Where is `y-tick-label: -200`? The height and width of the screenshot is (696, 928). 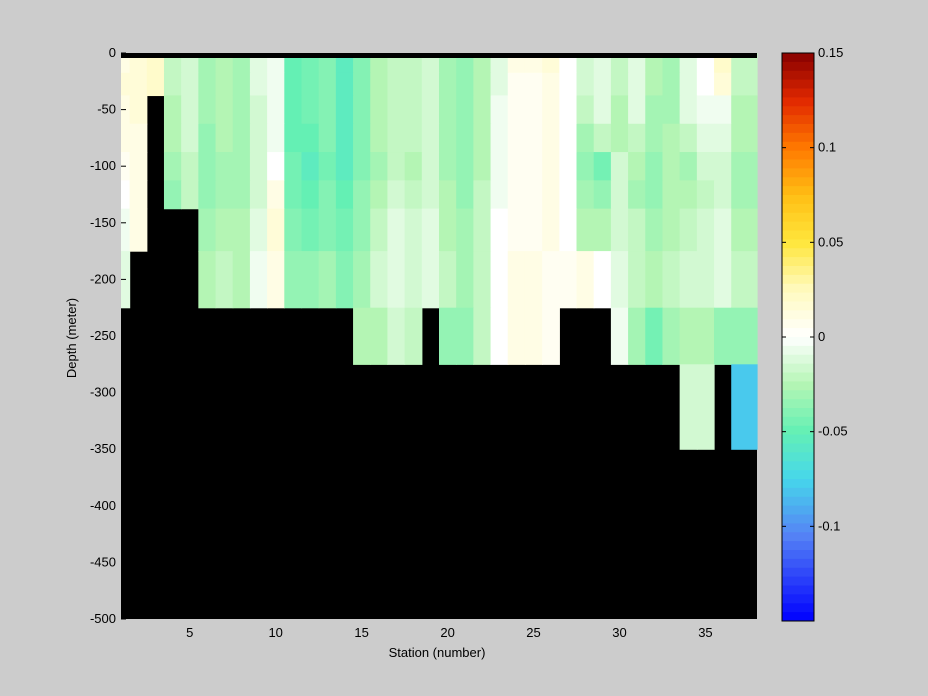
y-tick-label: -200 is located at coordinates (103, 278).